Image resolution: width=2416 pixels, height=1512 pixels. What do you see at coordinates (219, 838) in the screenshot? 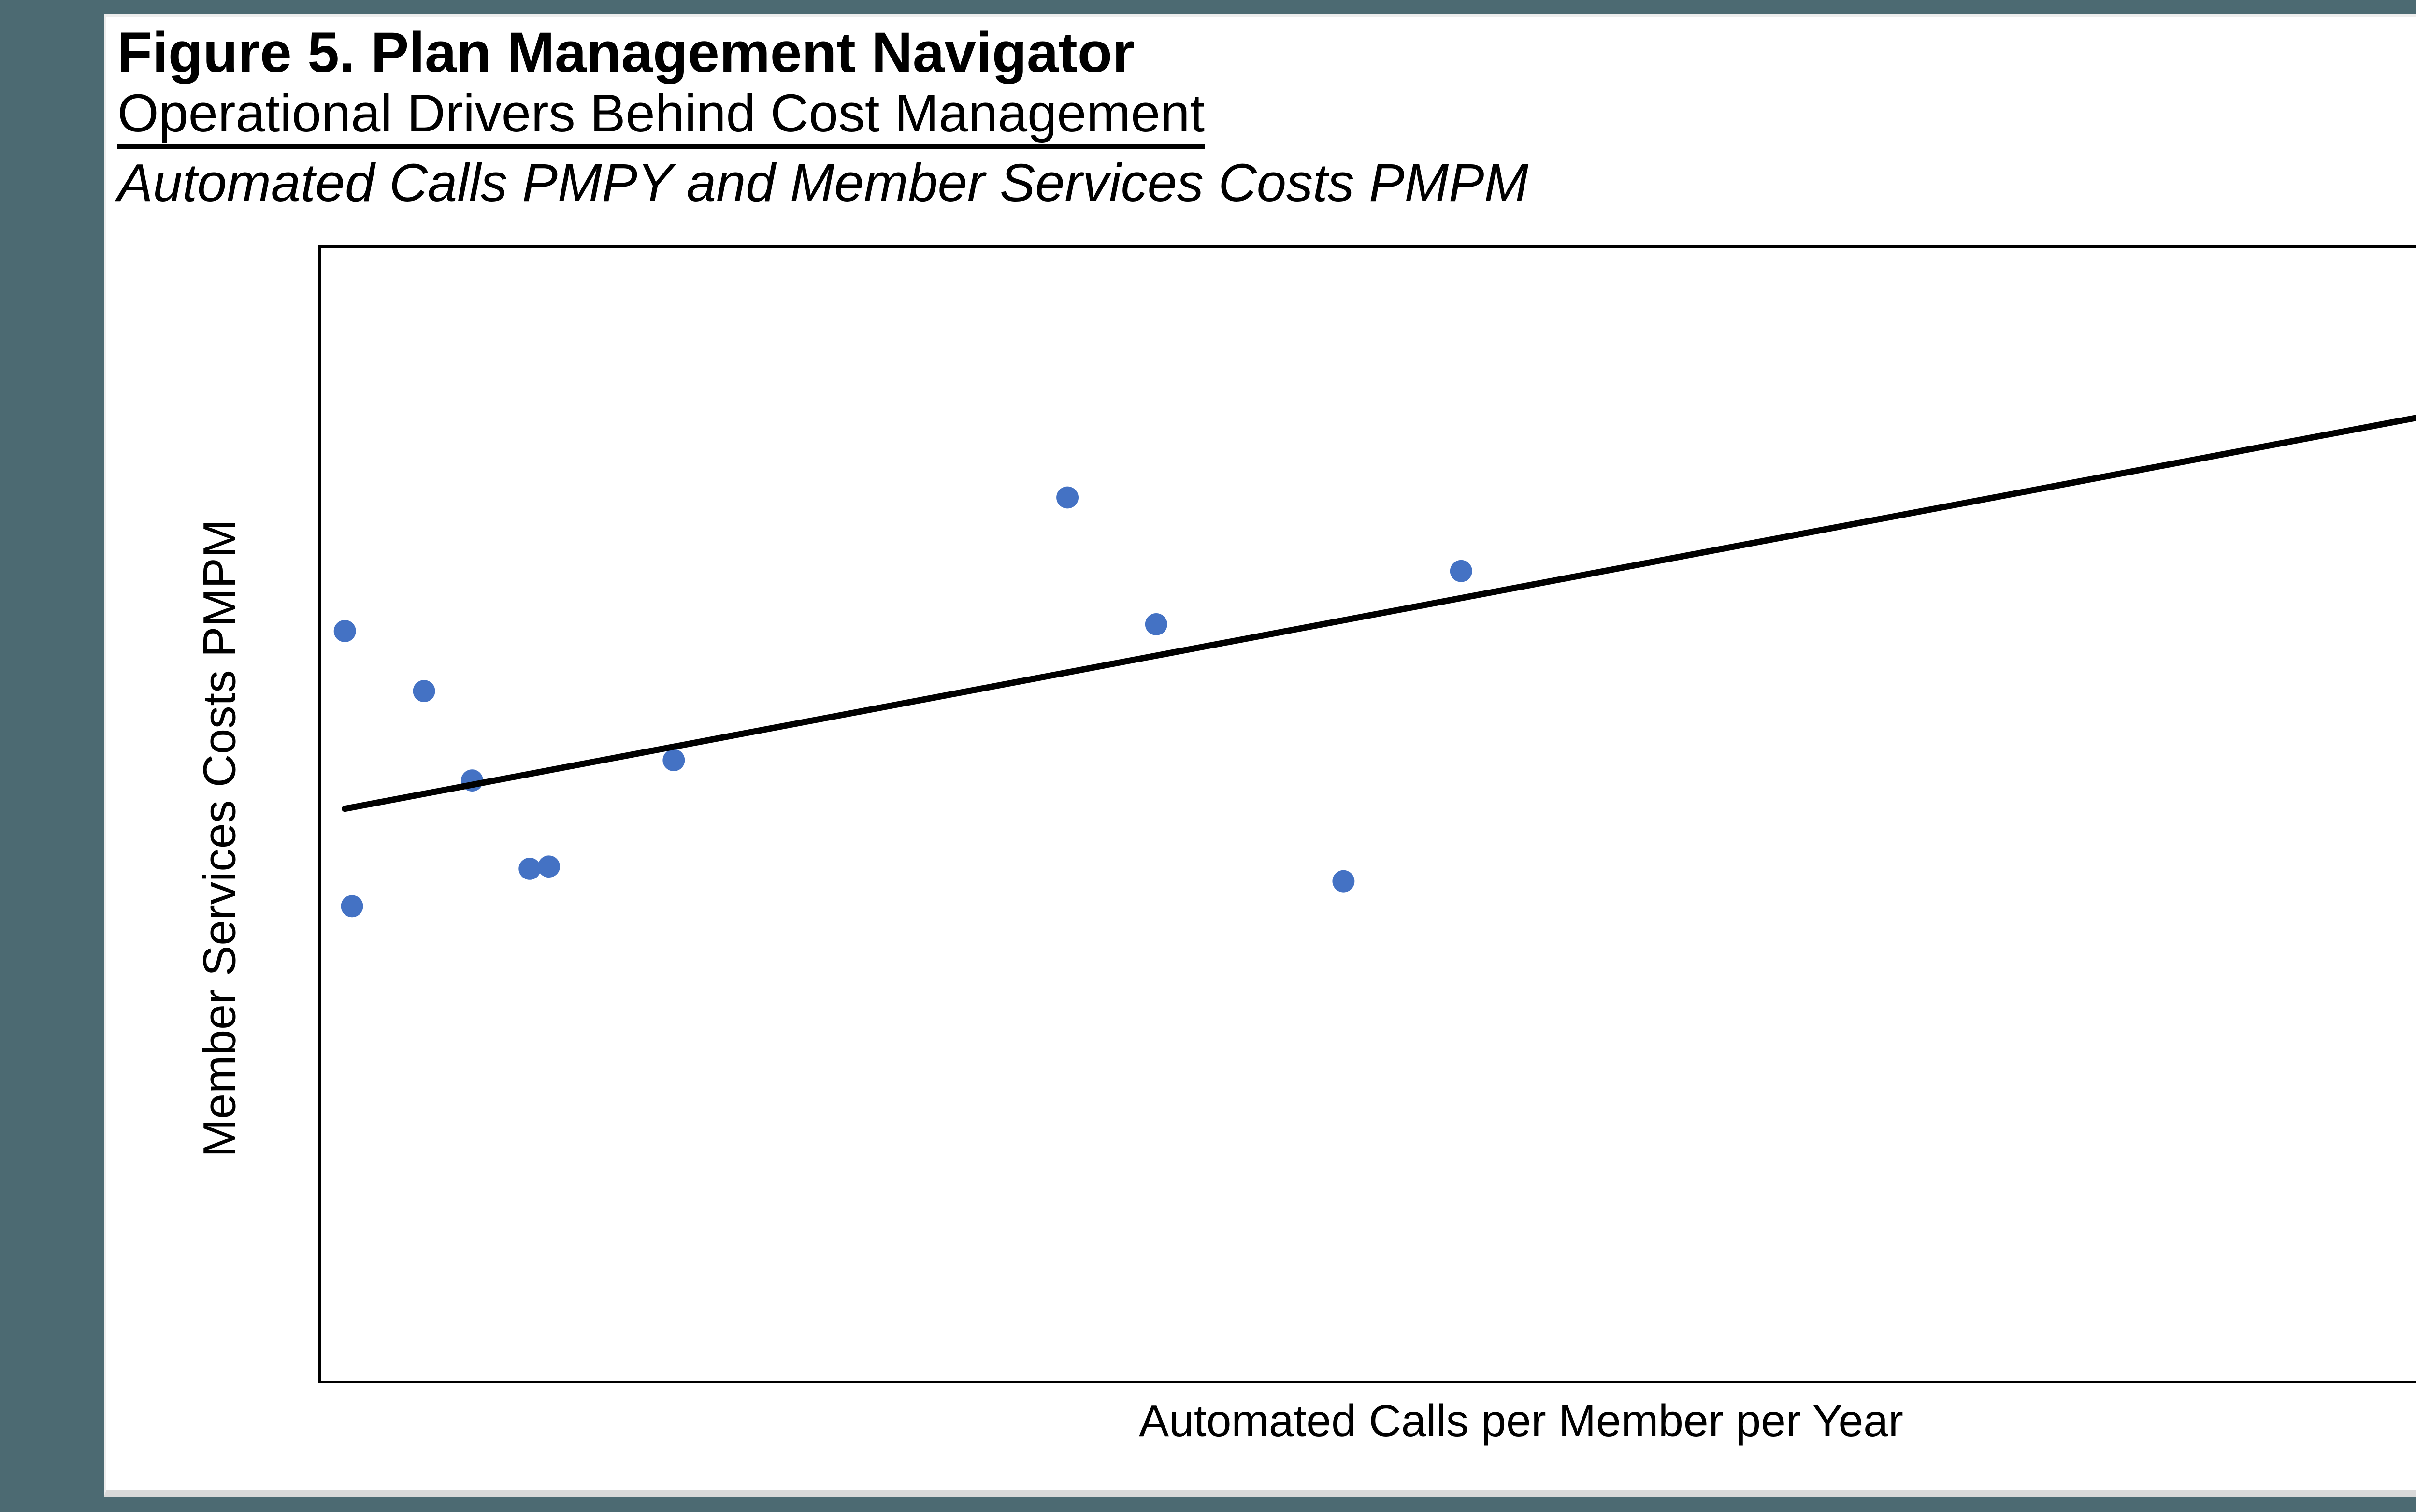
I see `y-axis-title: Member Services Costs PMPM` at bounding box center [219, 838].